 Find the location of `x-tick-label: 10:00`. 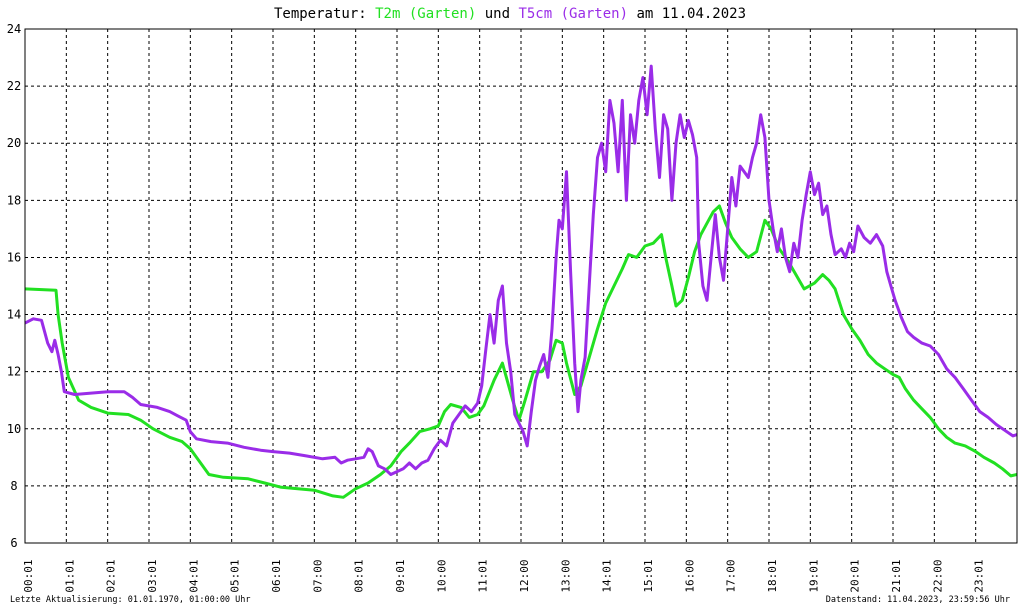

x-tick-label: 10:00 is located at coordinates (441, 575).